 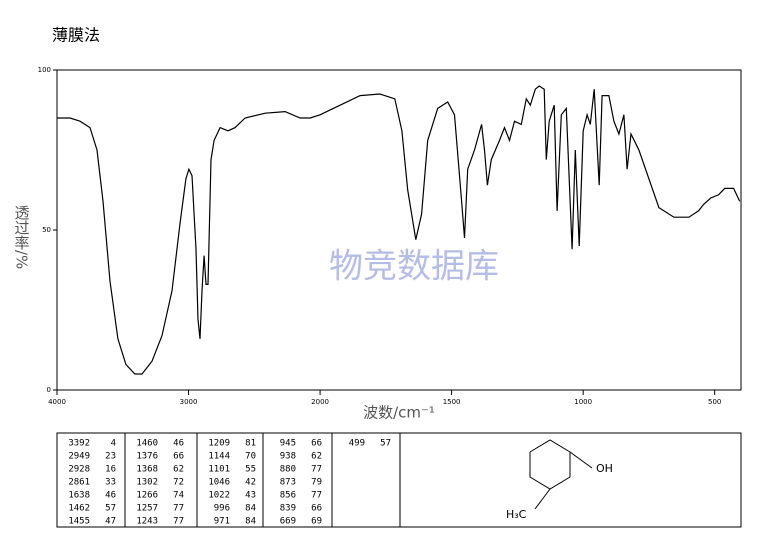 I want to click on structure-label: OH, so click(x=604, y=468).